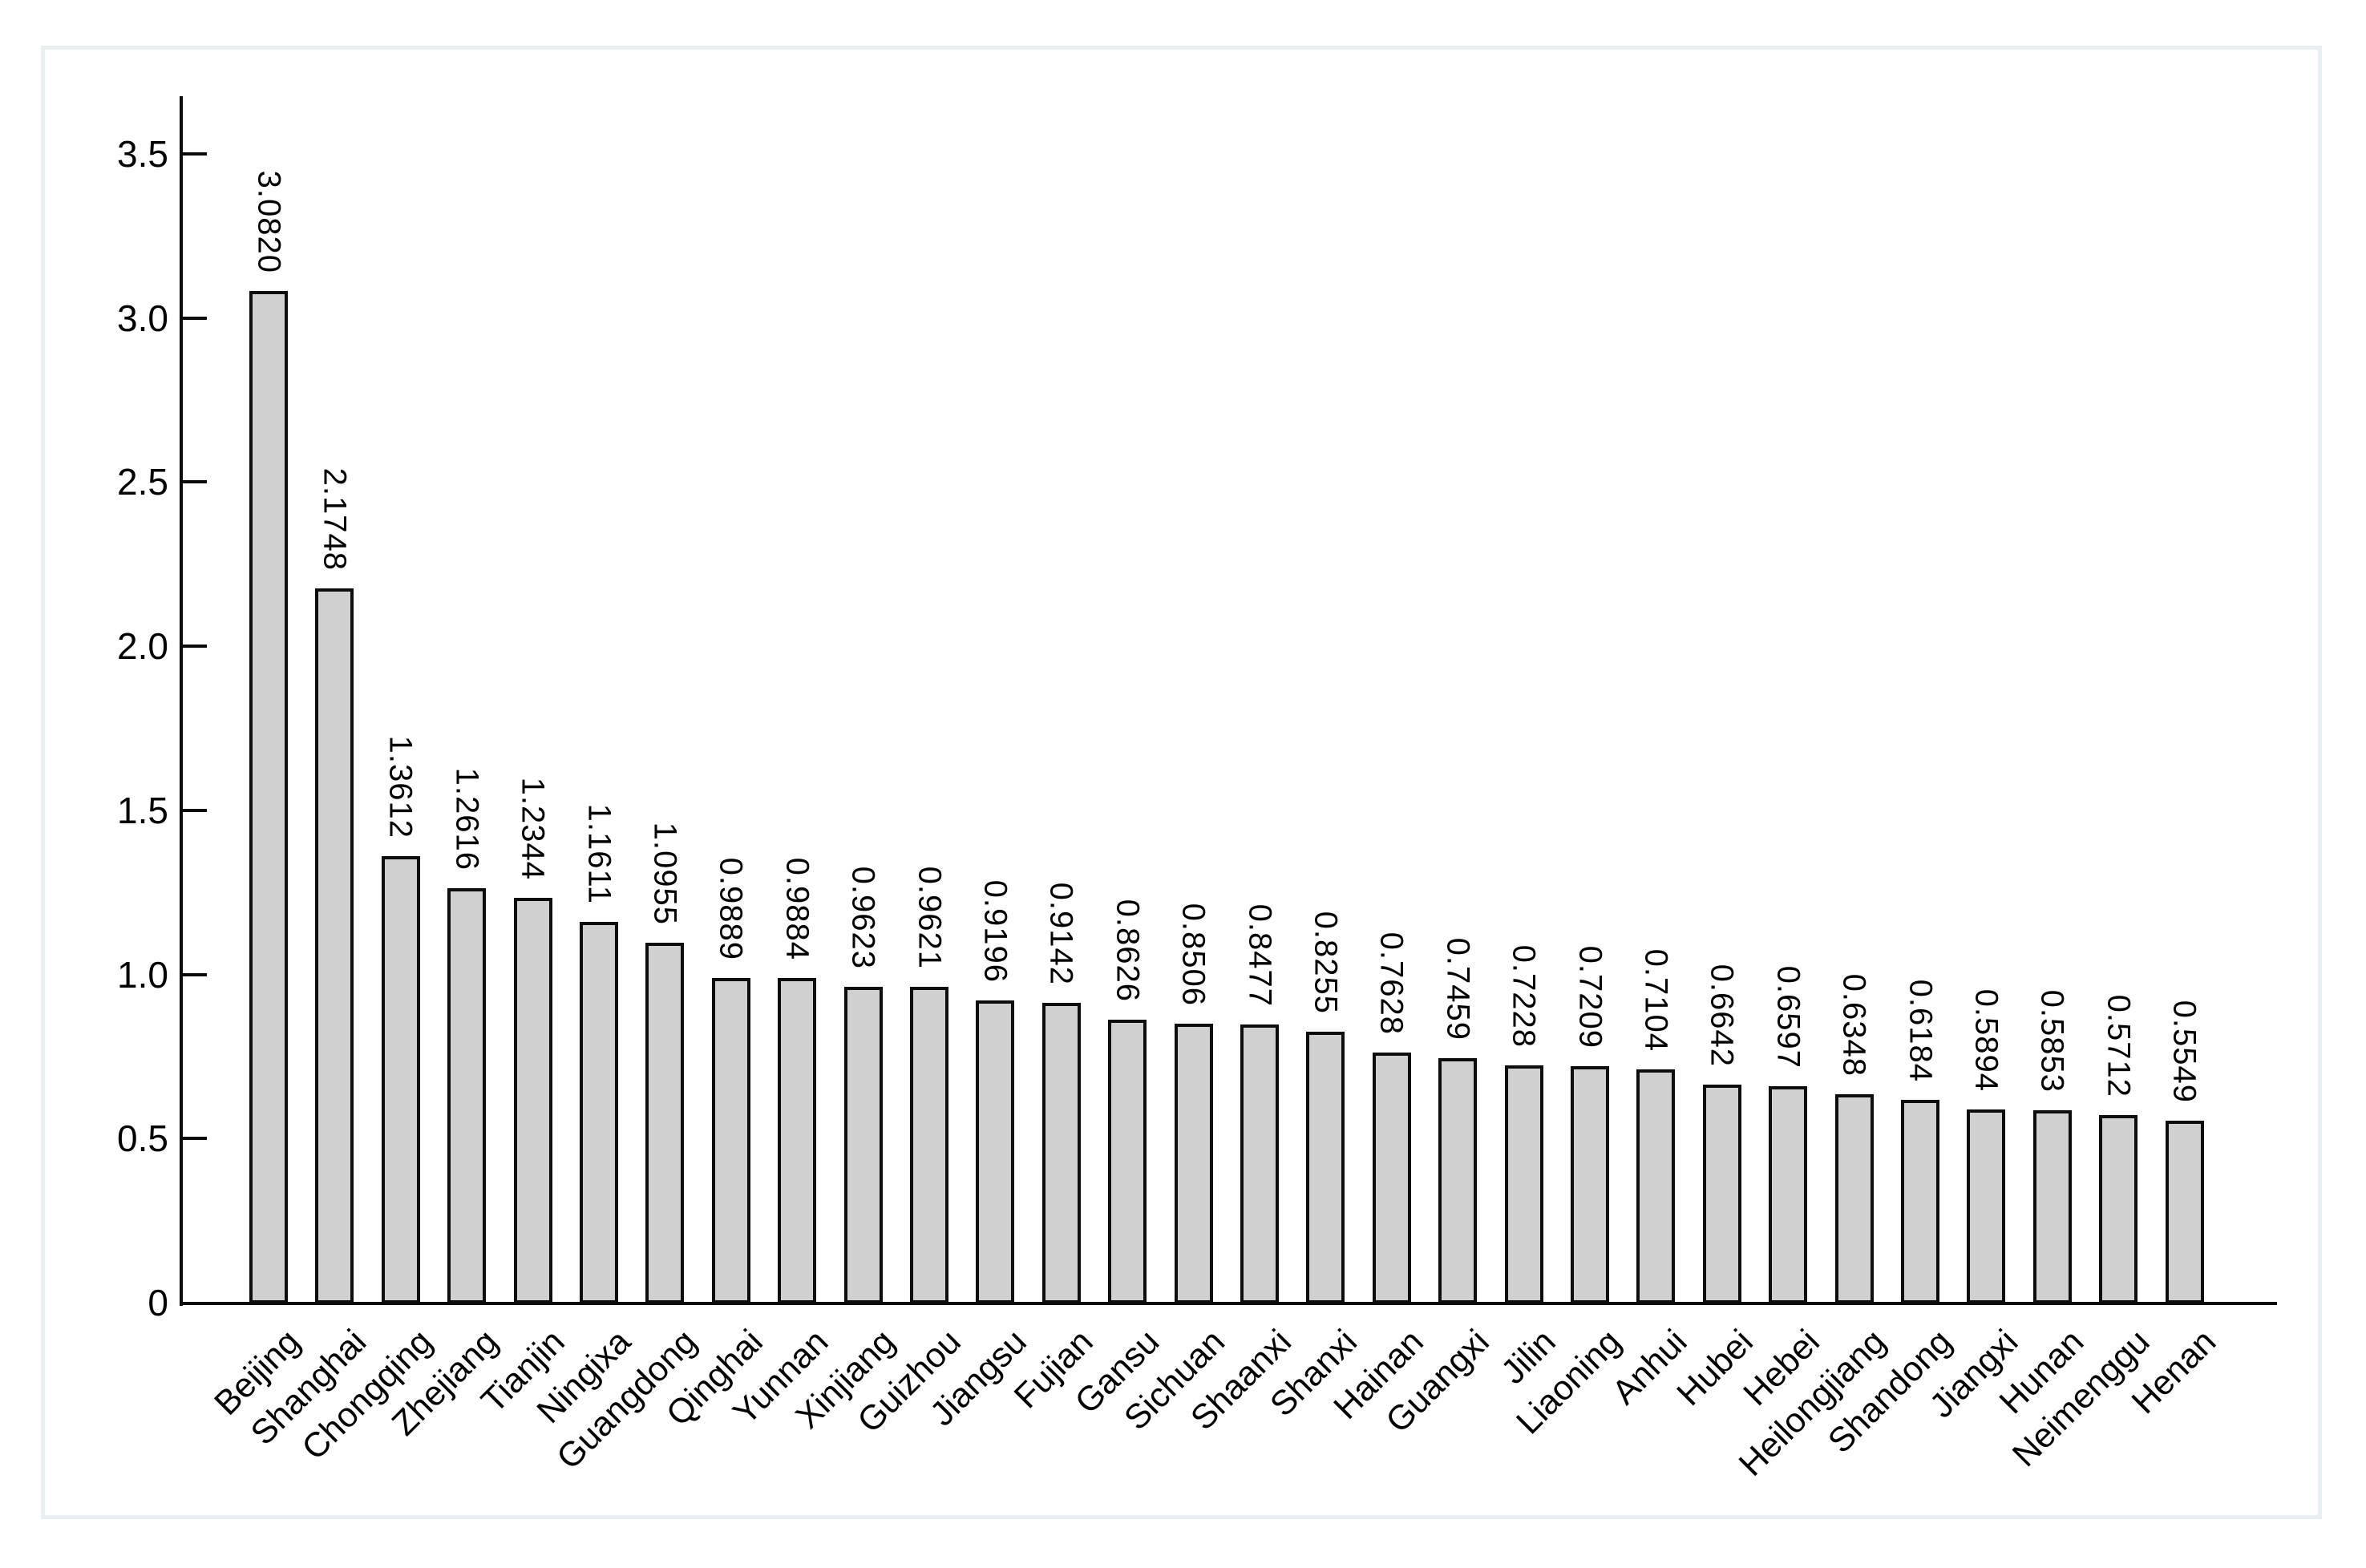 Image resolution: width=2366 pixels, height=1568 pixels. I want to click on y-tick-label: 0, so click(158, 1303).